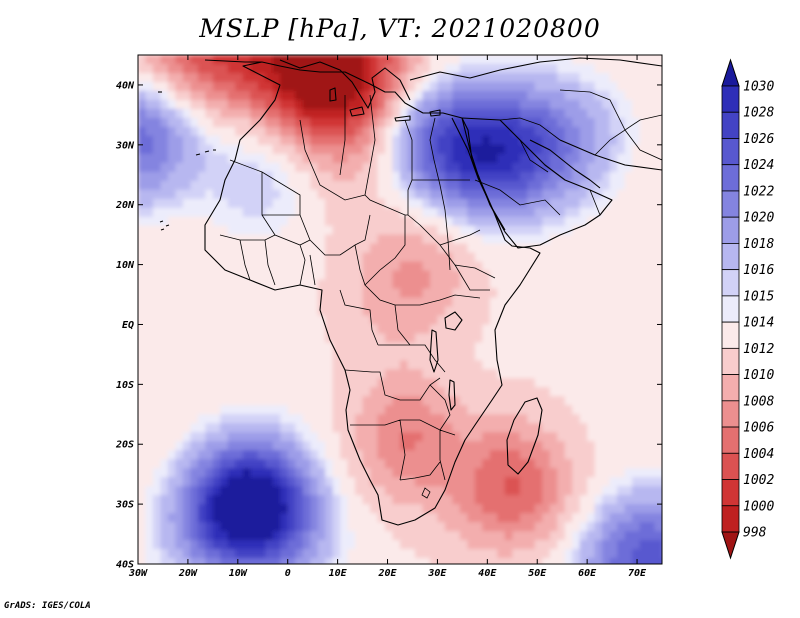  Describe the element at coordinates (758, 87) in the screenshot. I see `colorbar-label: 1030` at that location.